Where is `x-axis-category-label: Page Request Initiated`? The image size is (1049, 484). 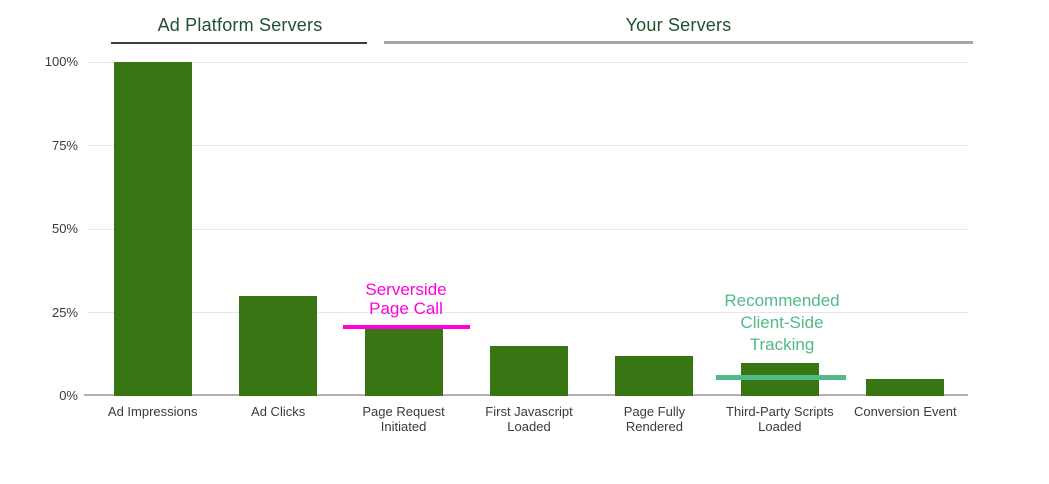
x-axis-category-label: Page Request Initiated is located at coordinates (403, 419).